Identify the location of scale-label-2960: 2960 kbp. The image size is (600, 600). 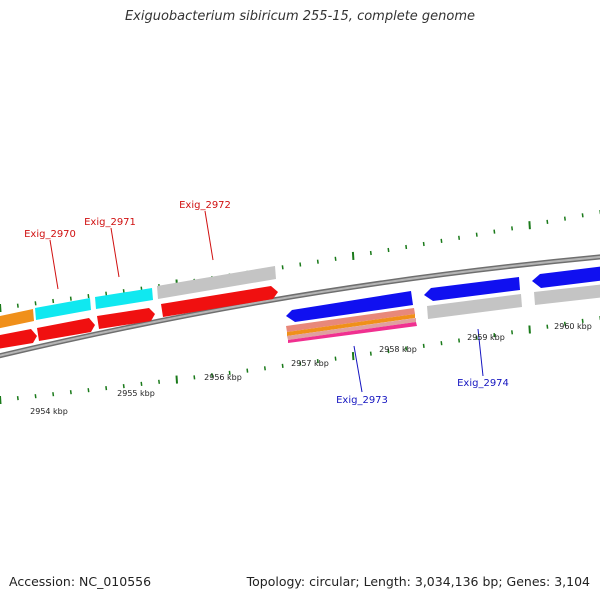
(573, 326).